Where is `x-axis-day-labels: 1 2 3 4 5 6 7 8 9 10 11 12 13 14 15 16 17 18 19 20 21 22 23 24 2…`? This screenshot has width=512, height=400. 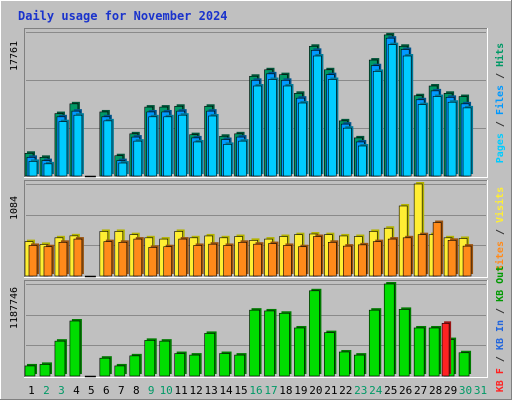
x-axis-day-labels: 1 2 3 4 5 6 7 8 9 10 11 12 13 14 15 16 17 18 19 20 21 22 23 24 2… is located at coordinates (257, 390).